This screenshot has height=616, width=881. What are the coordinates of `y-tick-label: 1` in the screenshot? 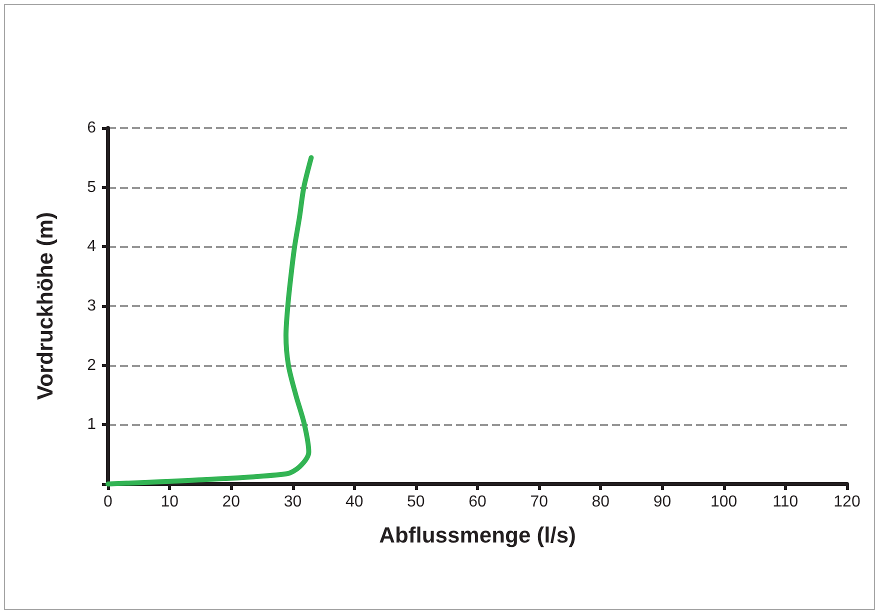 It's located at (91, 425).